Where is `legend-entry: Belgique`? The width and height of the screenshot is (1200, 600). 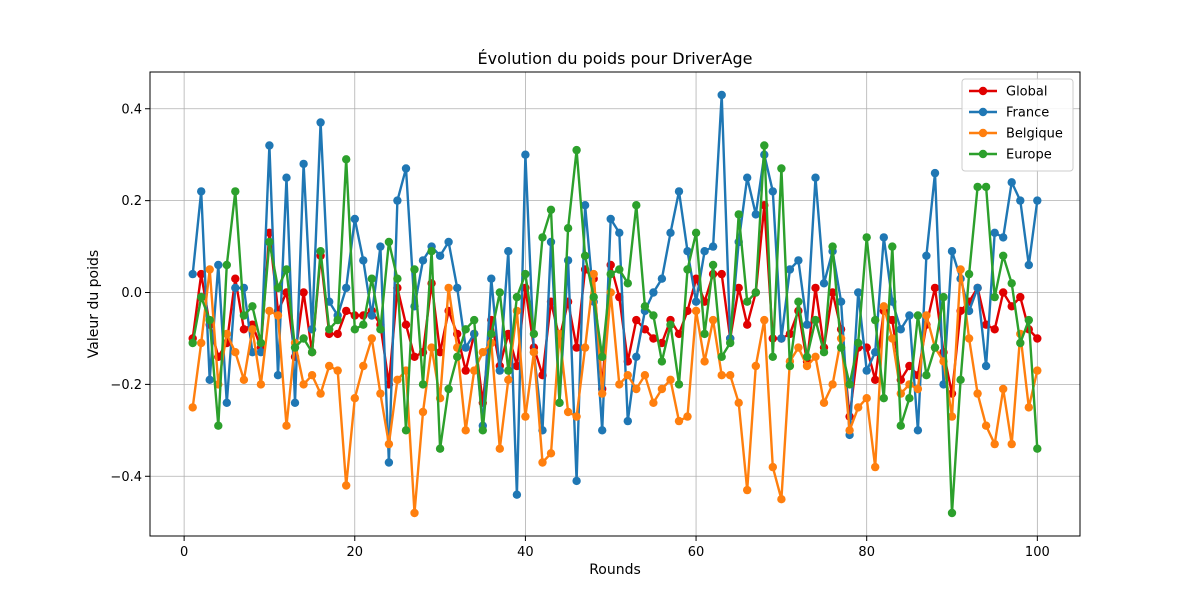 legend-entry: Belgique is located at coordinates (1016, 134).